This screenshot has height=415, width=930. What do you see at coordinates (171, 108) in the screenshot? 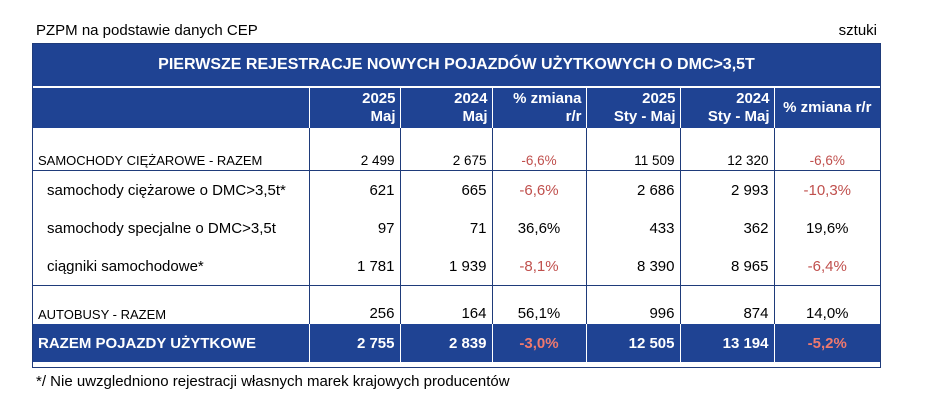
I see `header-category` at bounding box center [171, 108].